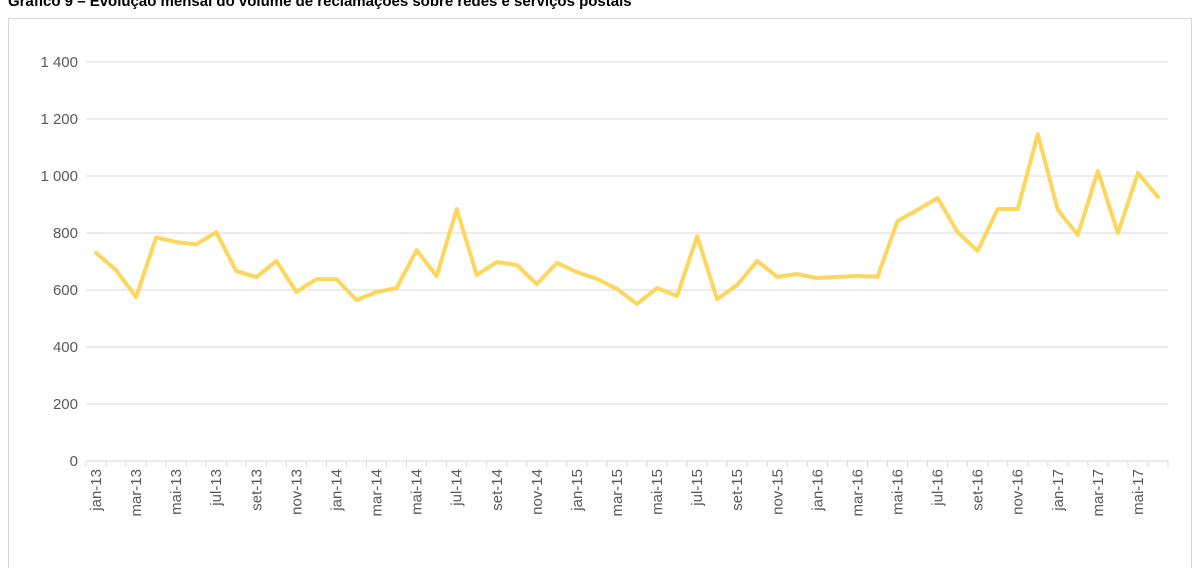 This screenshot has height=573, width=1200. I want to click on x-tick-label: jul-13, so click(216, 488).